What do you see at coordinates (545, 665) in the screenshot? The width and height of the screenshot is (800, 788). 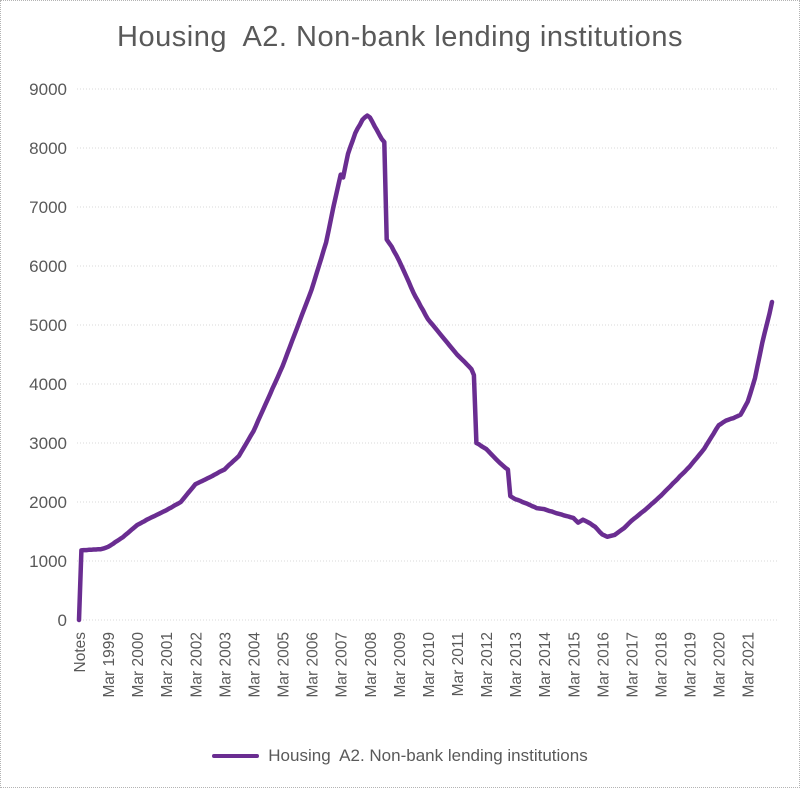 I see `x-tick-label-mar-2014: Mar 2014` at bounding box center [545, 665].